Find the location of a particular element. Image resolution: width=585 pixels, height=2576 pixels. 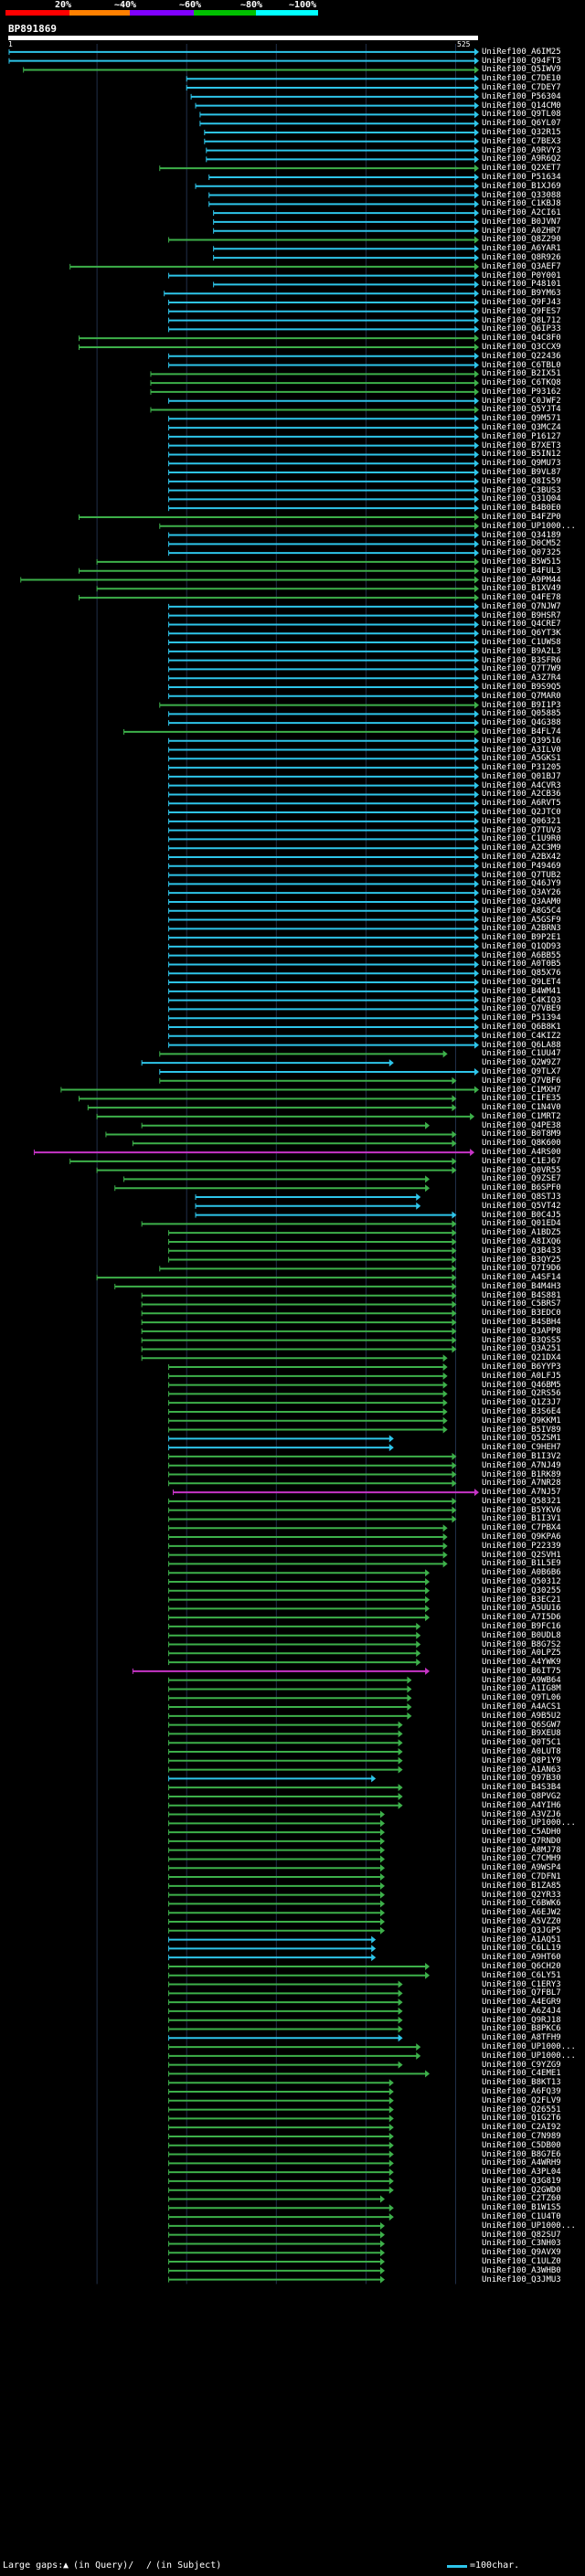

hit-id-link: UniRef100_C6LL19 is located at coordinates (521, 1949).